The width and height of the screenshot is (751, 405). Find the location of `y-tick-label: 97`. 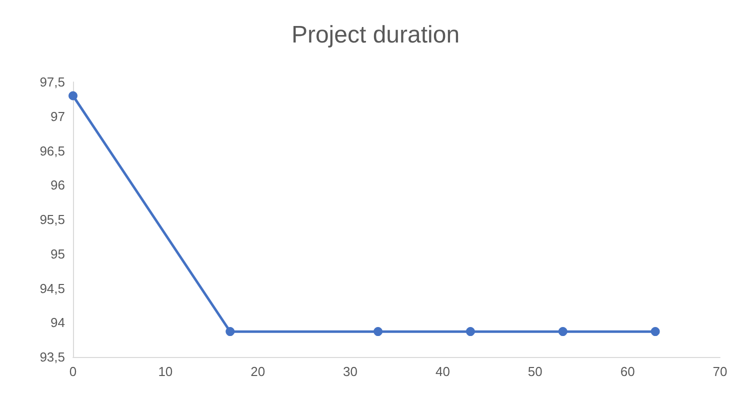

y-tick-label: 97 is located at coordinates (57, 116).